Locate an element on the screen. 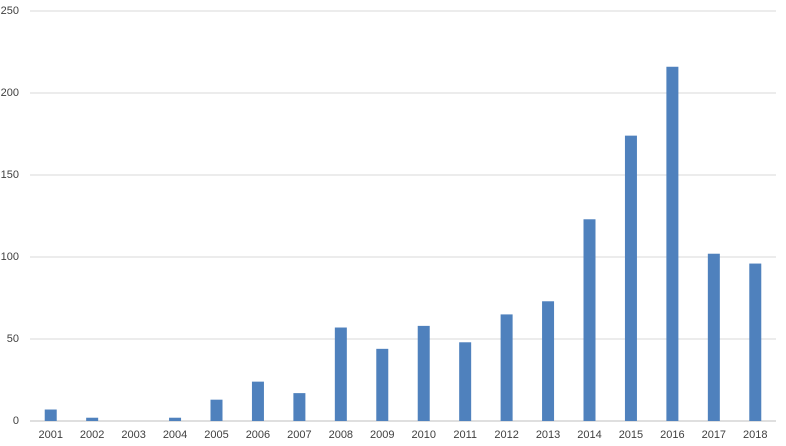 The image size is (786, 446). x-tick-label: 2016 is located at coordinates (672, 435).